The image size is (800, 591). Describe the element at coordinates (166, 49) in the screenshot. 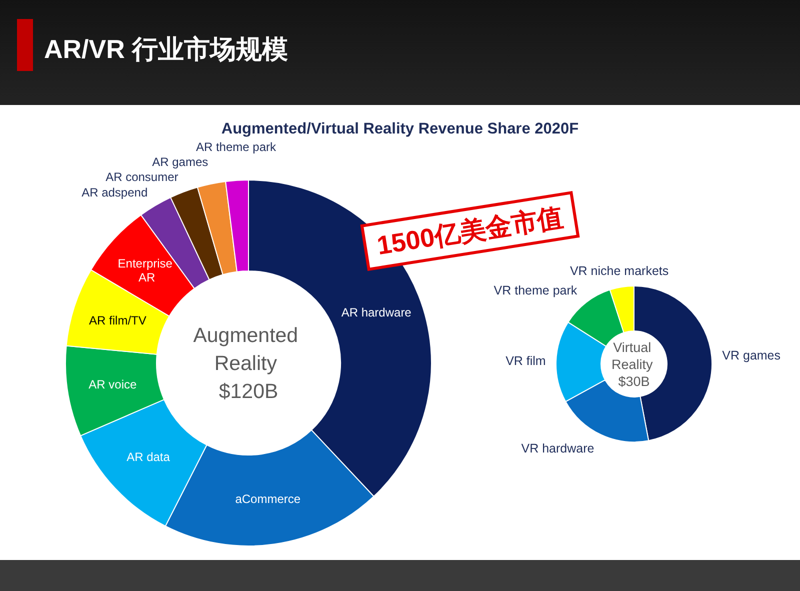

I see `chart-title: AR/VR 行业市场规模` at that location.